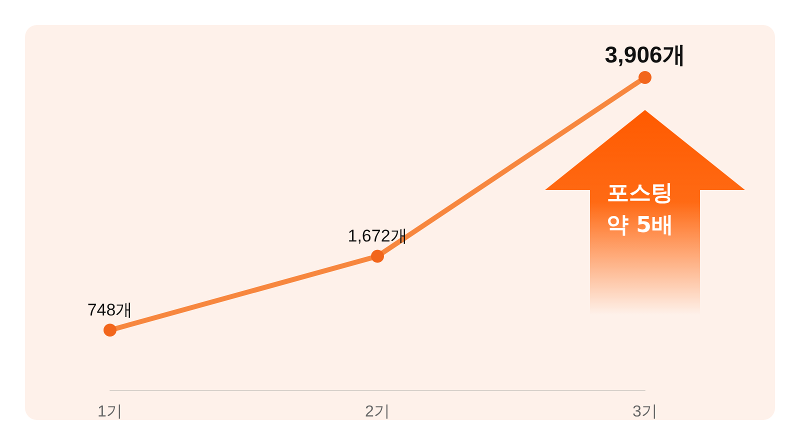 The height and width of the screenshot is (447, 800). Describe the element at coordinates (645, 412) in the screenshot. I see `x-tick-label: 3기` at that location.